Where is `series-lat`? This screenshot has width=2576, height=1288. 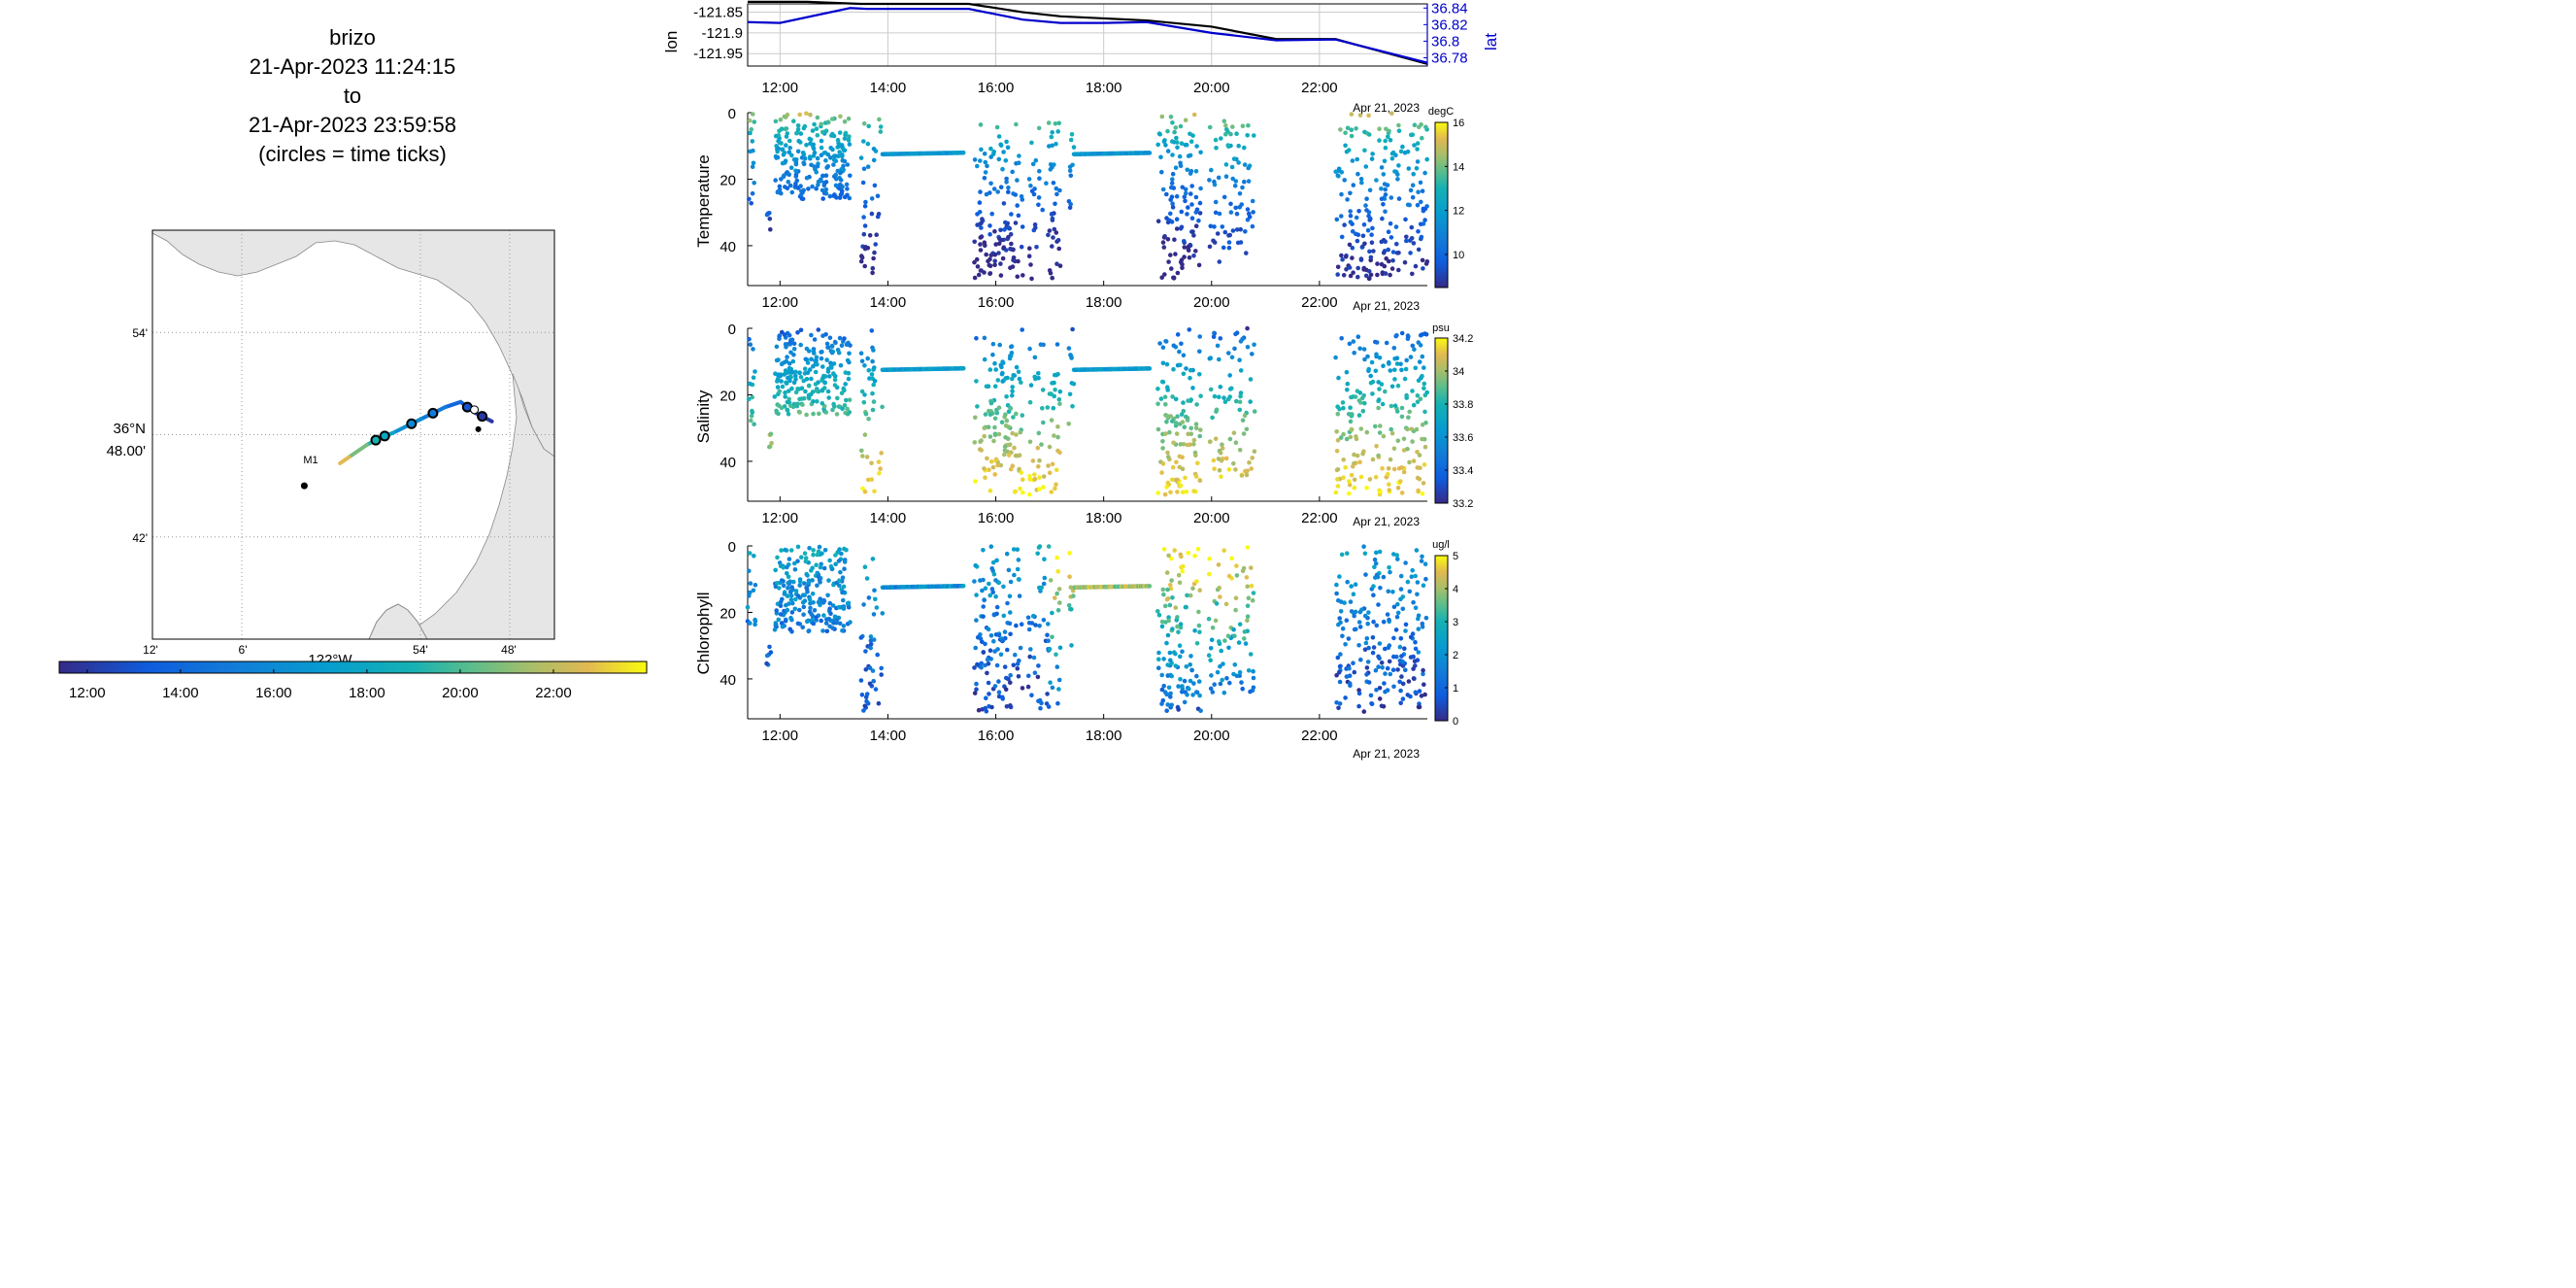 series-lat is located at coordinates (1088, 35).